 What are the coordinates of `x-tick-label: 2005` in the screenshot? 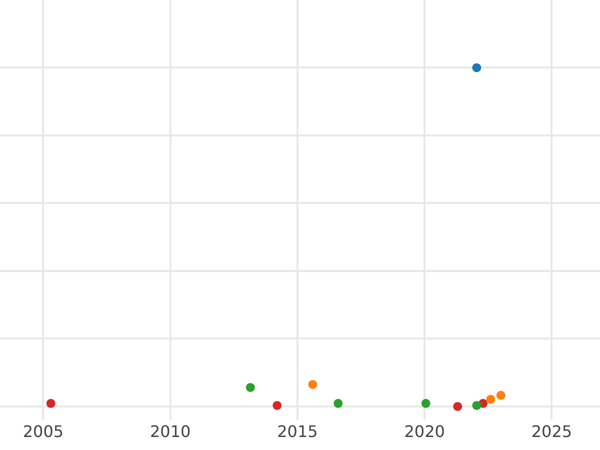 It's located at (43, 431).